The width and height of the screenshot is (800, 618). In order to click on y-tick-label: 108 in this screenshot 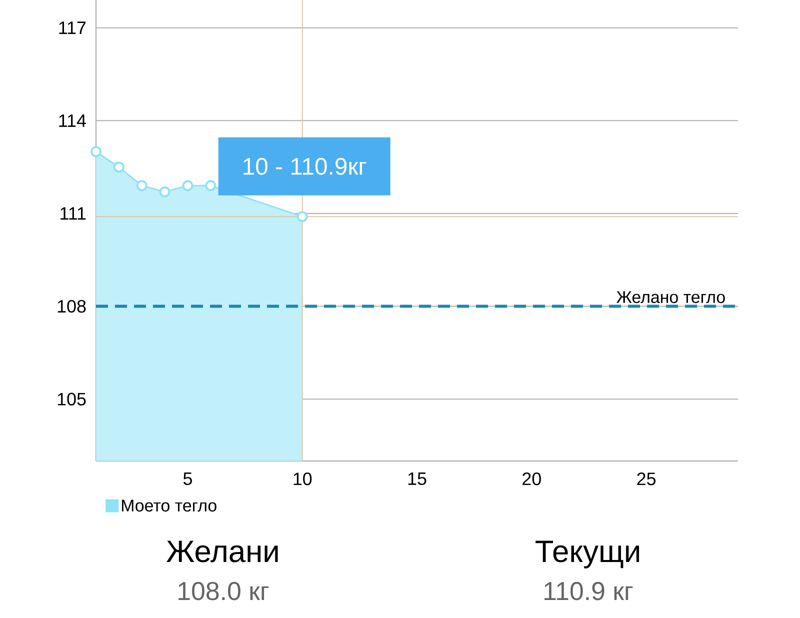, I will do `click(72, 306)`.